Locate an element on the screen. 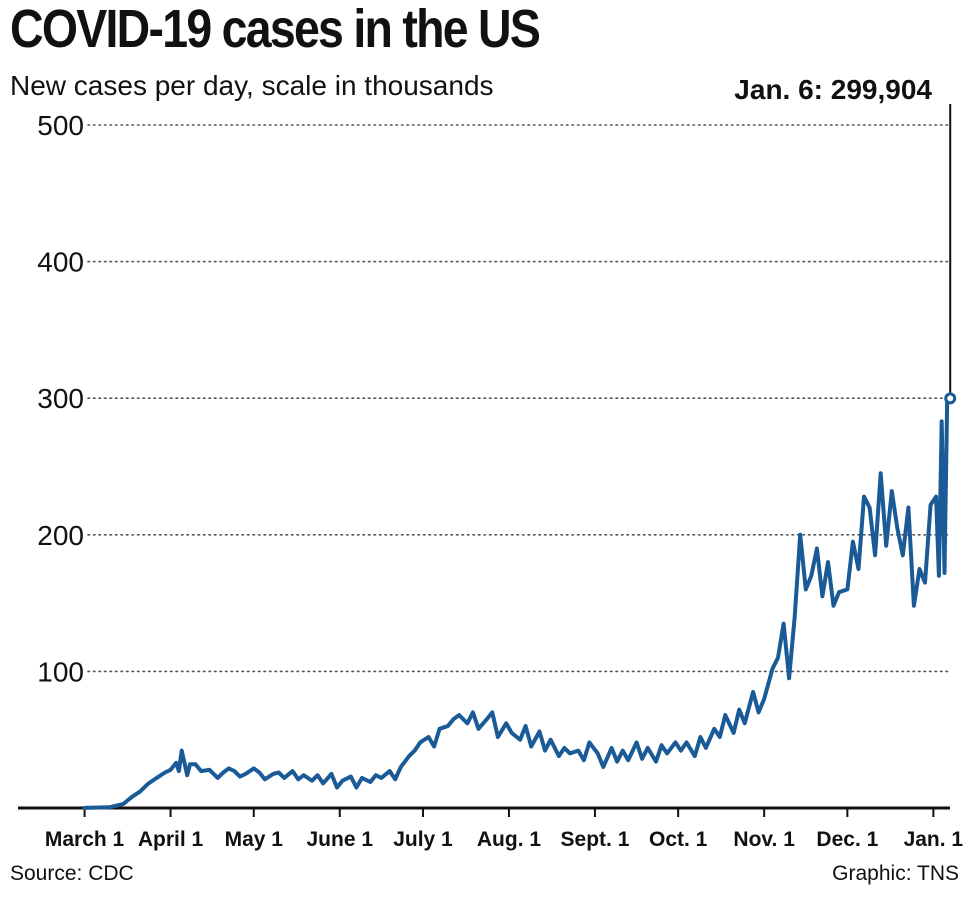  x-tick-label-8: Nov. 1 is located at coordinates (764, 839).